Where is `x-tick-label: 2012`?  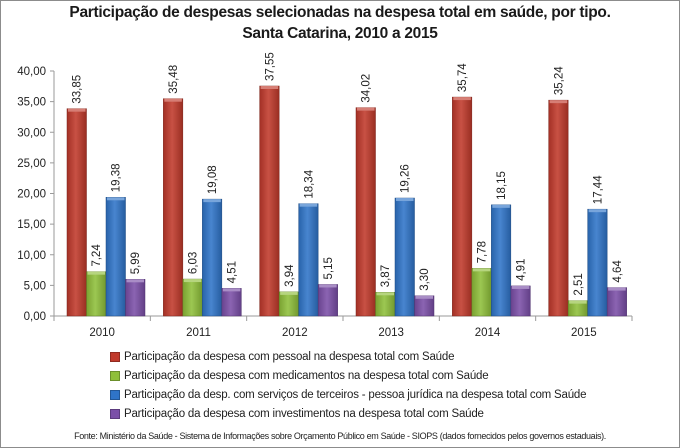 x-tick-label: 2012 is located at coordinates (295, 333).